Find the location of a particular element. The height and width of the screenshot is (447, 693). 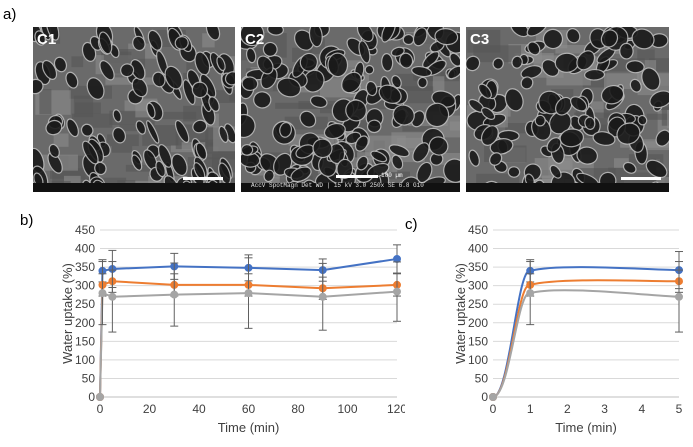

series-line-c1 is located at coordinates (586, 332).